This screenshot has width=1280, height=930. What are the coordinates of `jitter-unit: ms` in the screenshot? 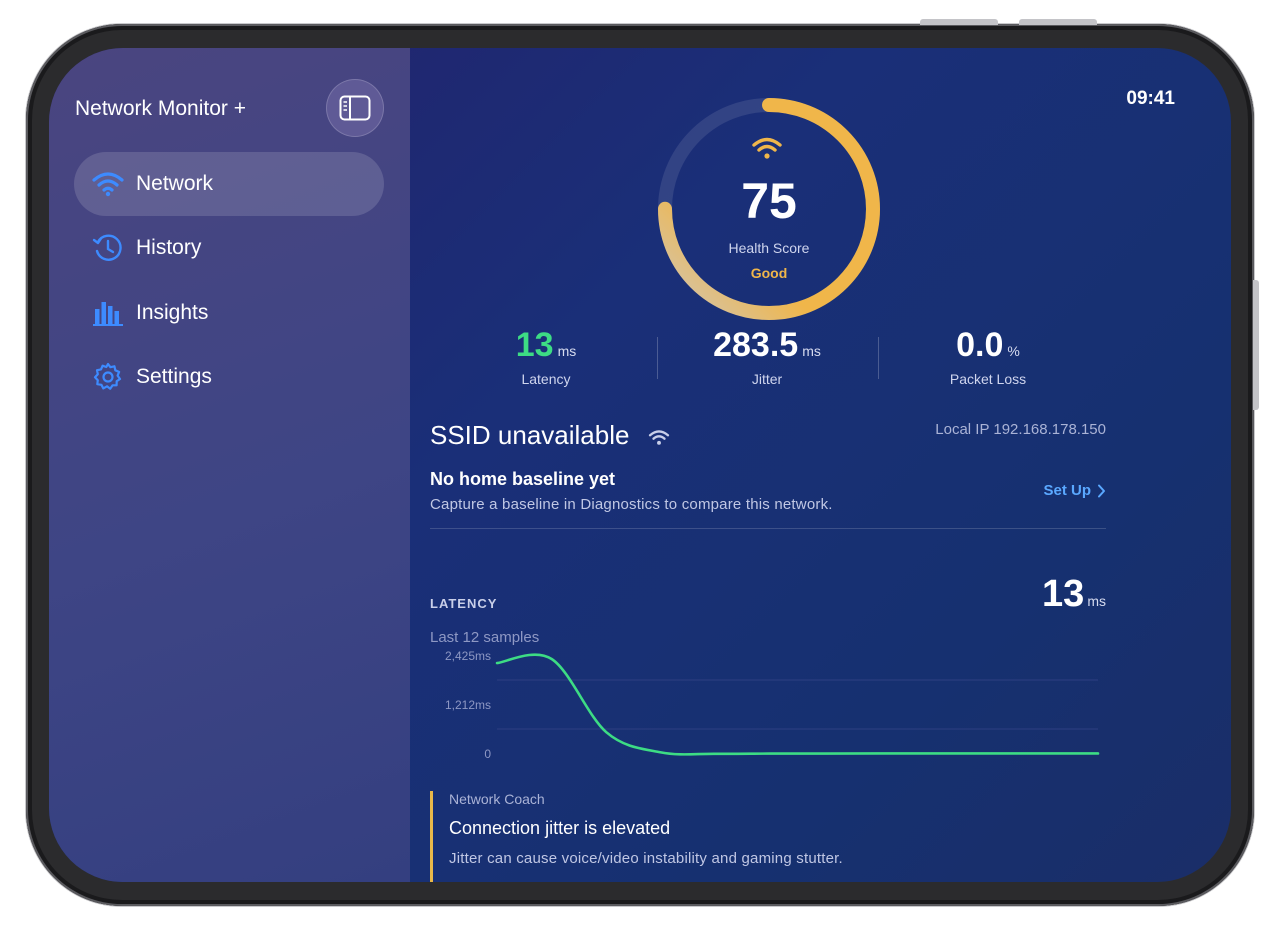 It's located at (811, 351).